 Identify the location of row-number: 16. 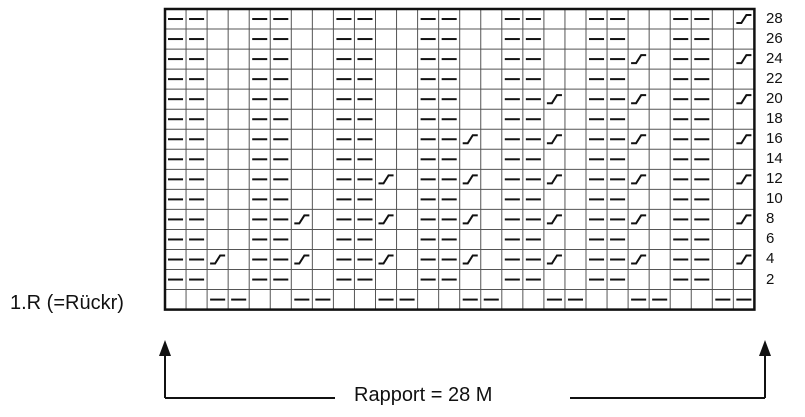
(774, 139).